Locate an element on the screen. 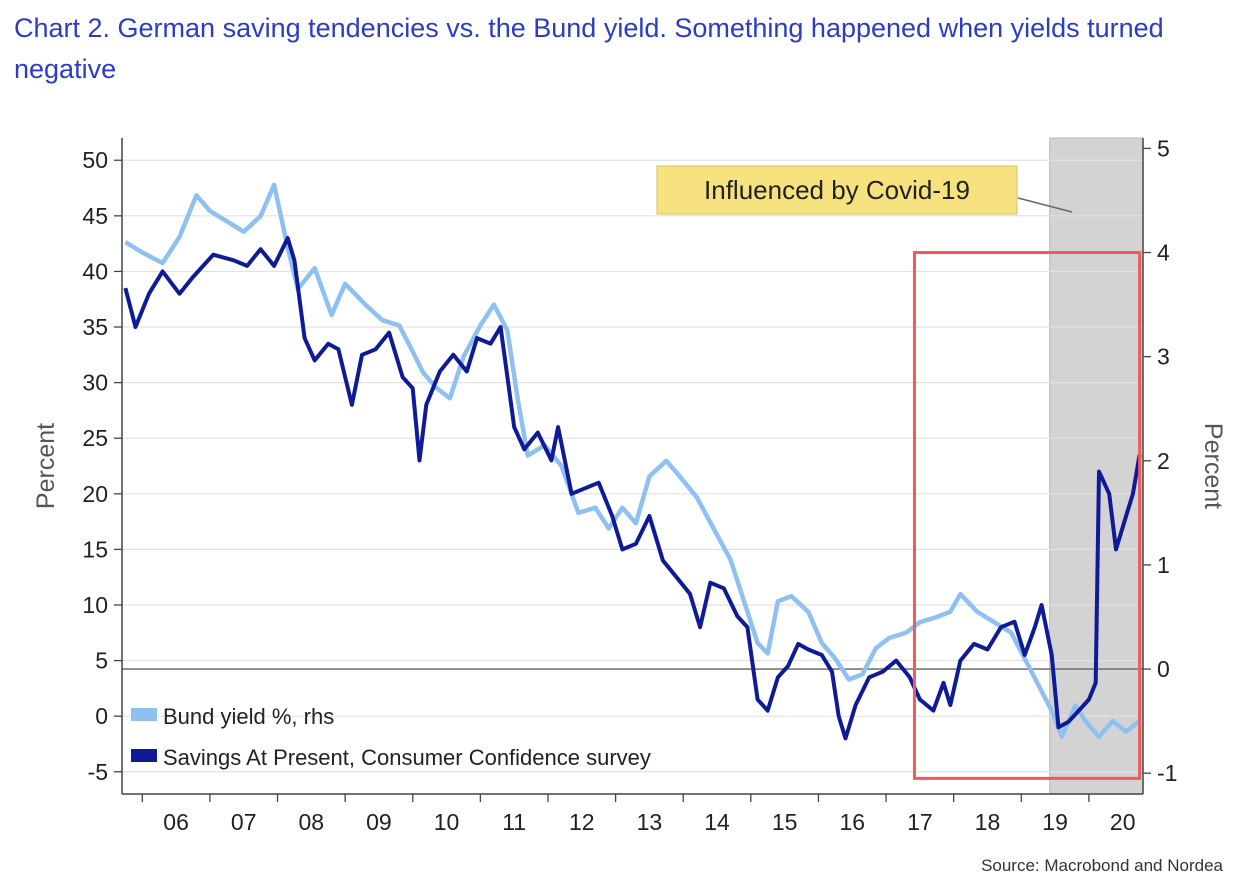  left-tick-label: 20 is located at coordinates (95, 494).